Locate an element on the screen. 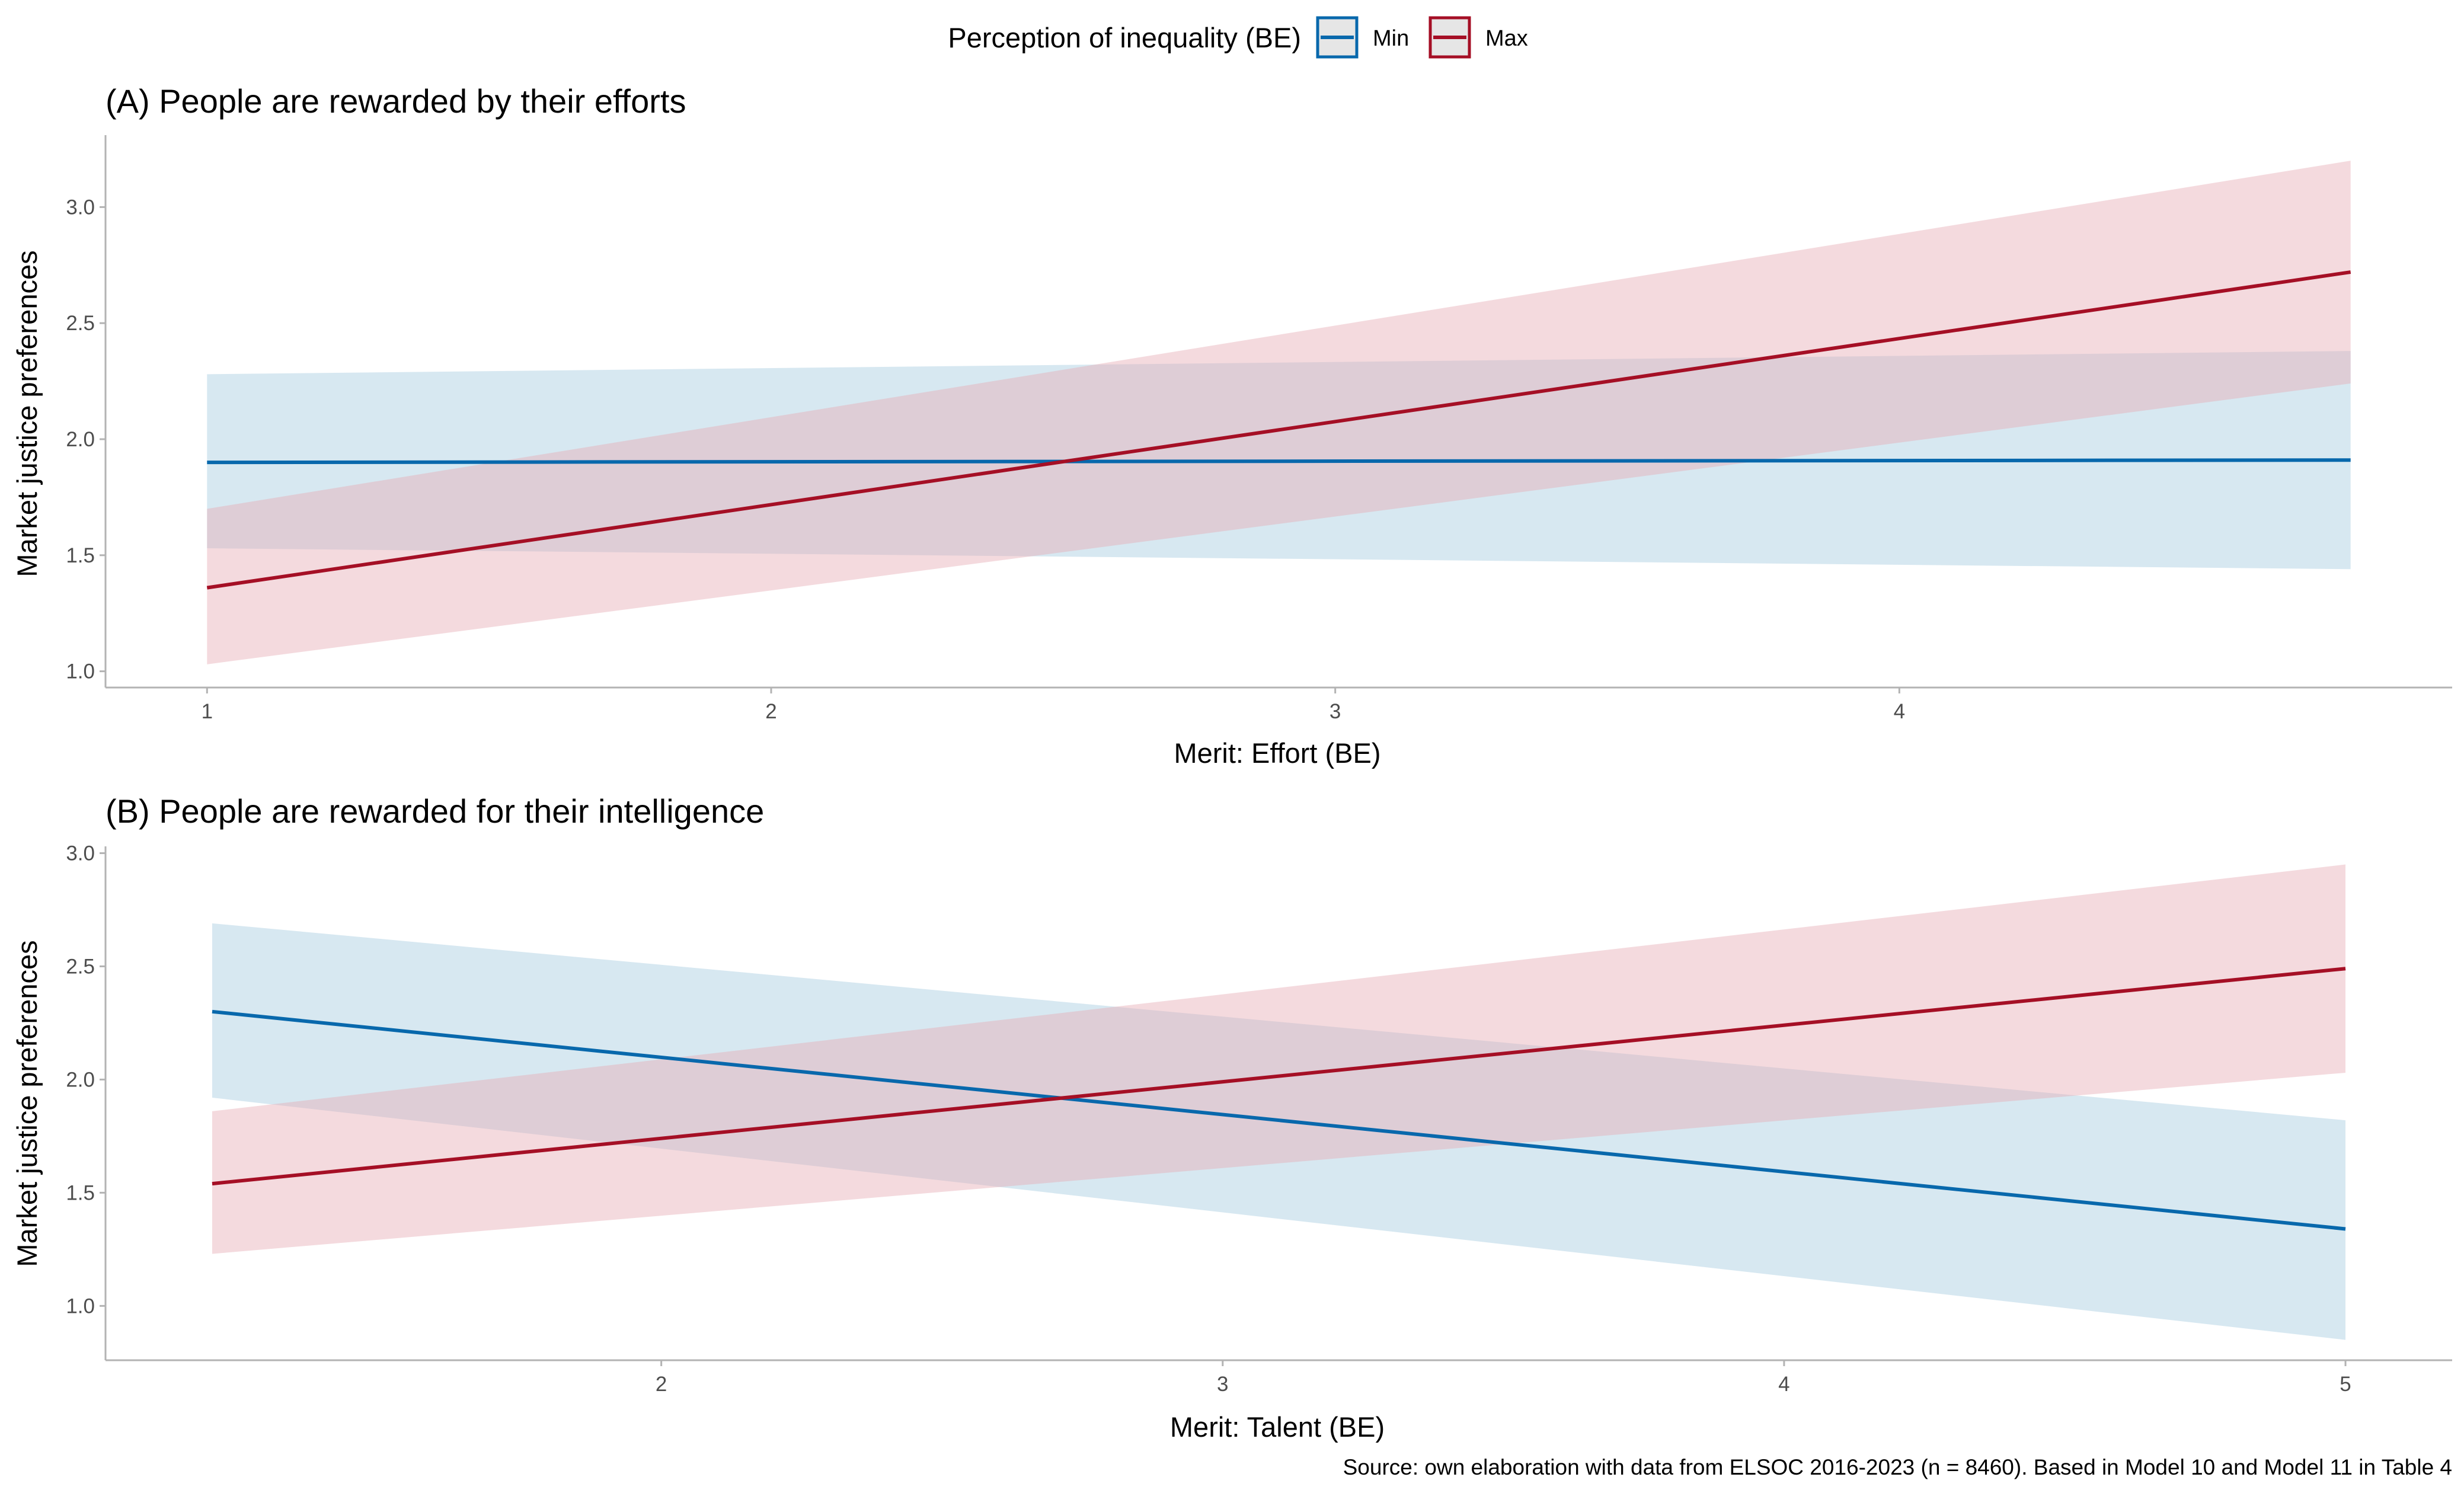  panel-a-y-axis-title: Market justice preferences is located at coordinates (27, 414).